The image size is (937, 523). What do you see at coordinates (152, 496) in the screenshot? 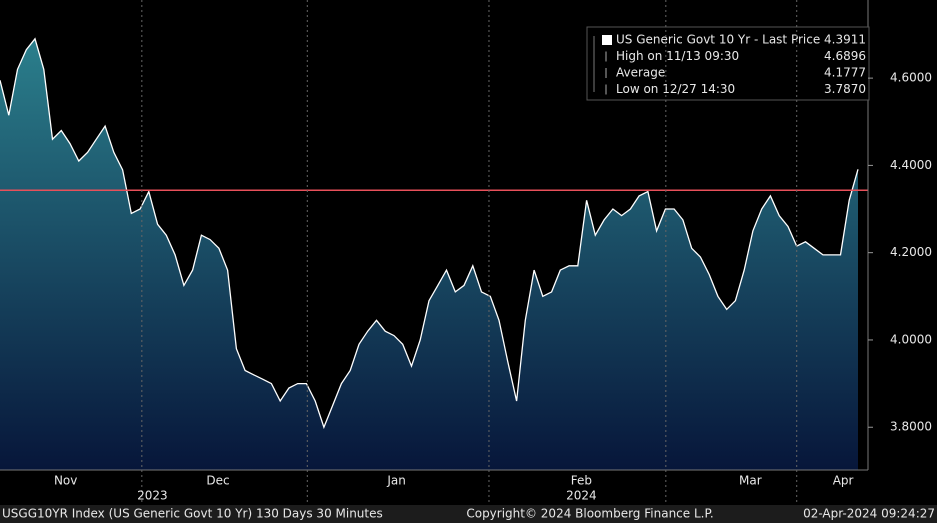
I see `year-label: 2023` at bounding box center [152, 496].